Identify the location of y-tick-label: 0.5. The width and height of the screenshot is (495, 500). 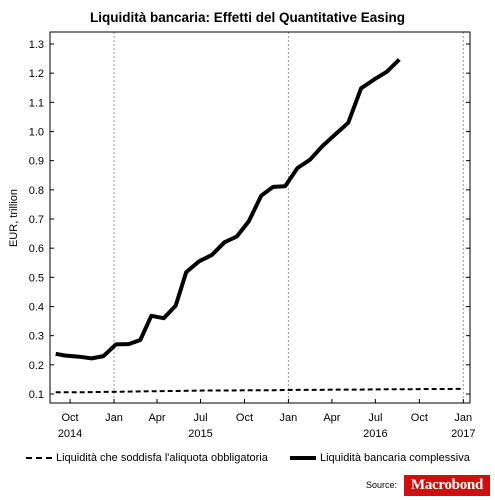
(36, 278).